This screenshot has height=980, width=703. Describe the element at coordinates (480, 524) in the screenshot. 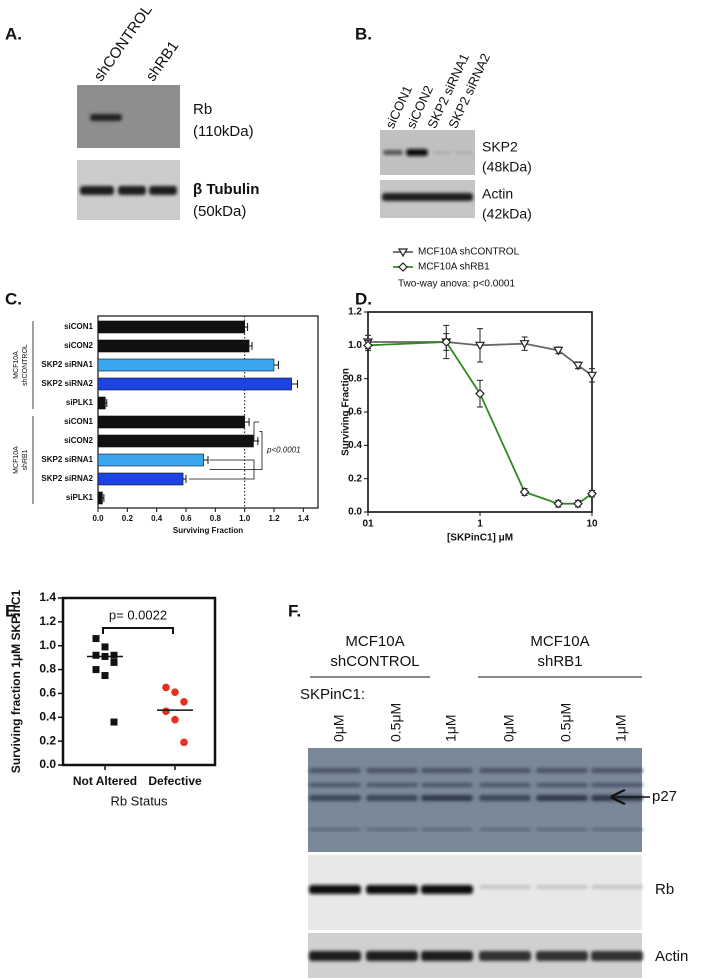

I see `x-tick-label: 1` at that location.